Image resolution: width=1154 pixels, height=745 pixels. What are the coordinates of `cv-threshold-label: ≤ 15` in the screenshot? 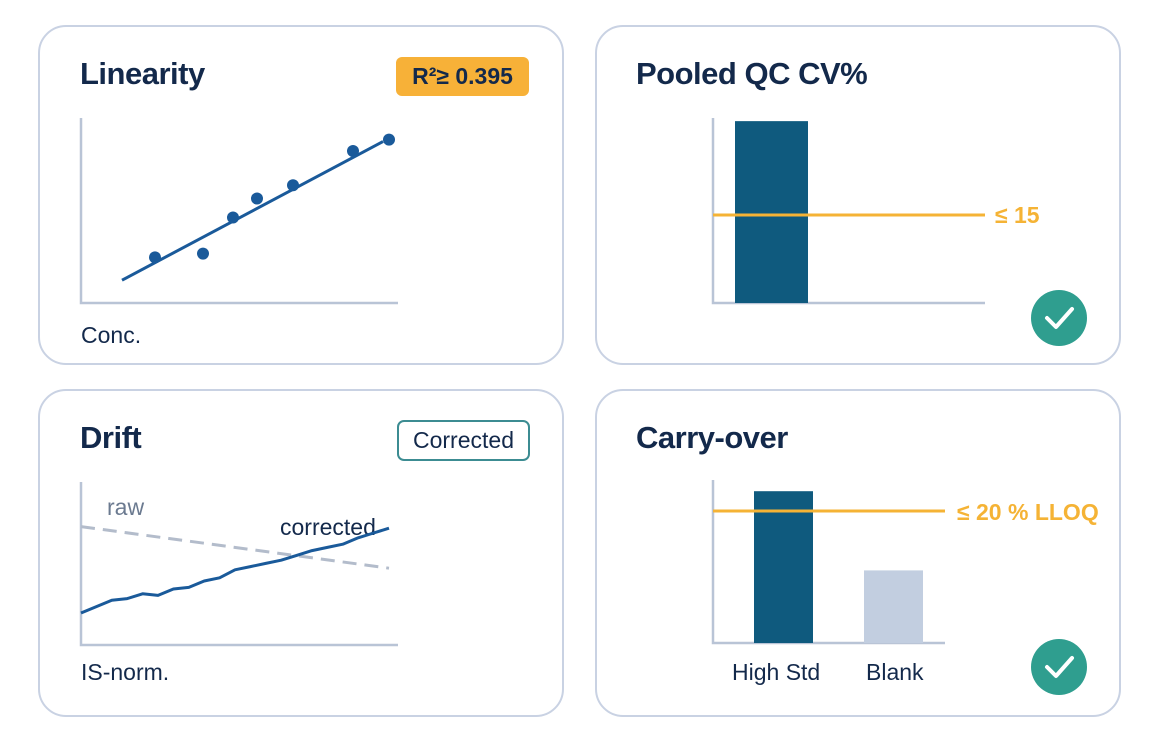 It's located at (1017, 215).